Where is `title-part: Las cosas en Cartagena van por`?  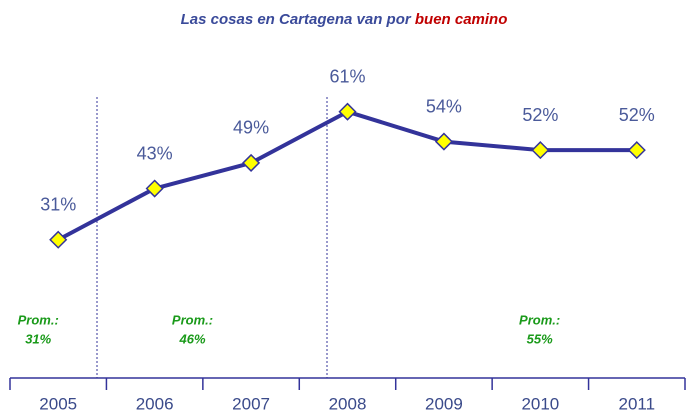
title-part: Las cosas en Cartagena van por is located at coordinates (296, 19).